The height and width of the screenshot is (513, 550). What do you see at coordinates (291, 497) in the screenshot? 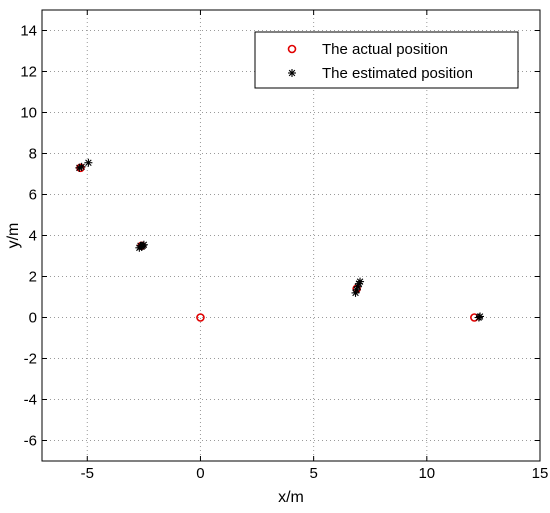
I see `x-axis-label: x/m` at bounding box center [291, 497].